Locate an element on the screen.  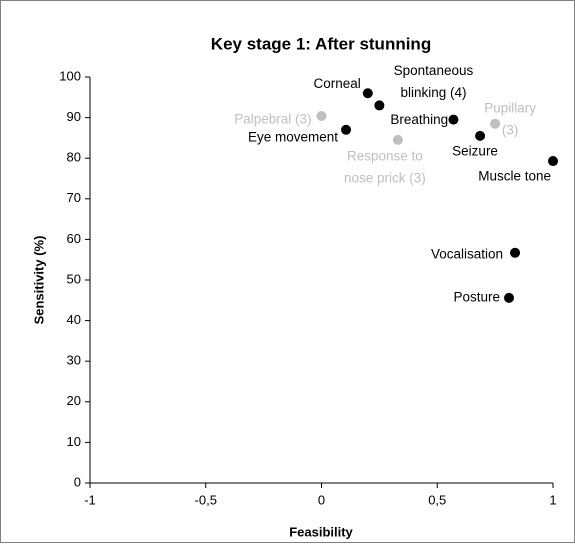
point-label: Muscle tone is located at coordinates (514, 176).